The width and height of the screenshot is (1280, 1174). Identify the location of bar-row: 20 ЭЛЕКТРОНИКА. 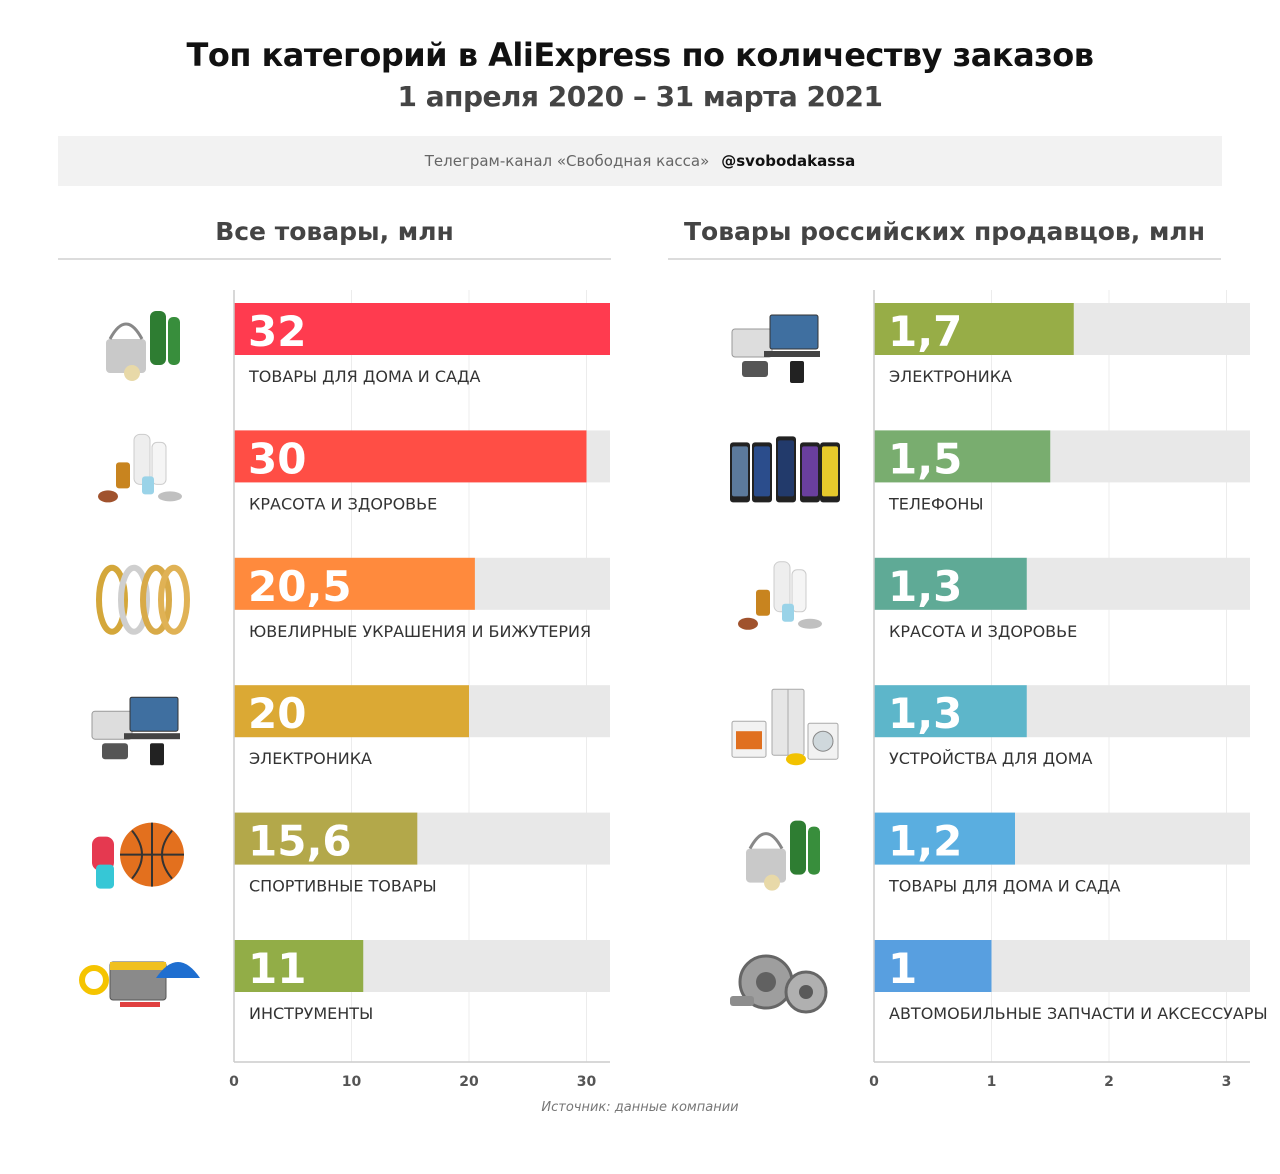
(350, 726).